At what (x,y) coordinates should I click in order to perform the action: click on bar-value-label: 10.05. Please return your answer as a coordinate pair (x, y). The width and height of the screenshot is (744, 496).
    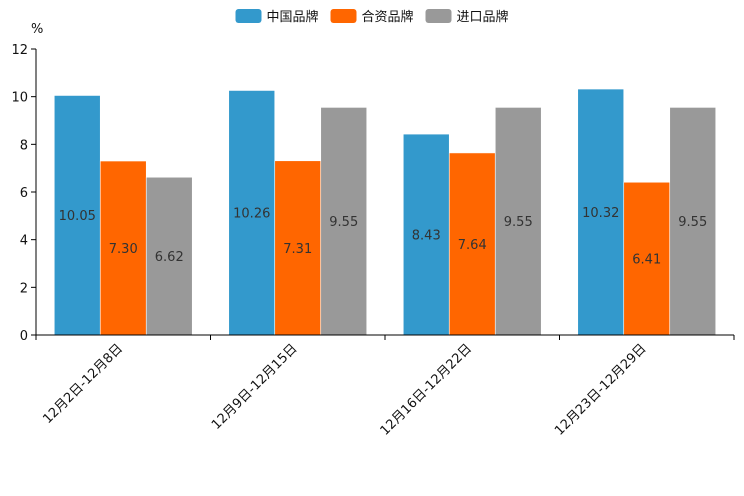
    Looking at the image, I should click on (77, 216).